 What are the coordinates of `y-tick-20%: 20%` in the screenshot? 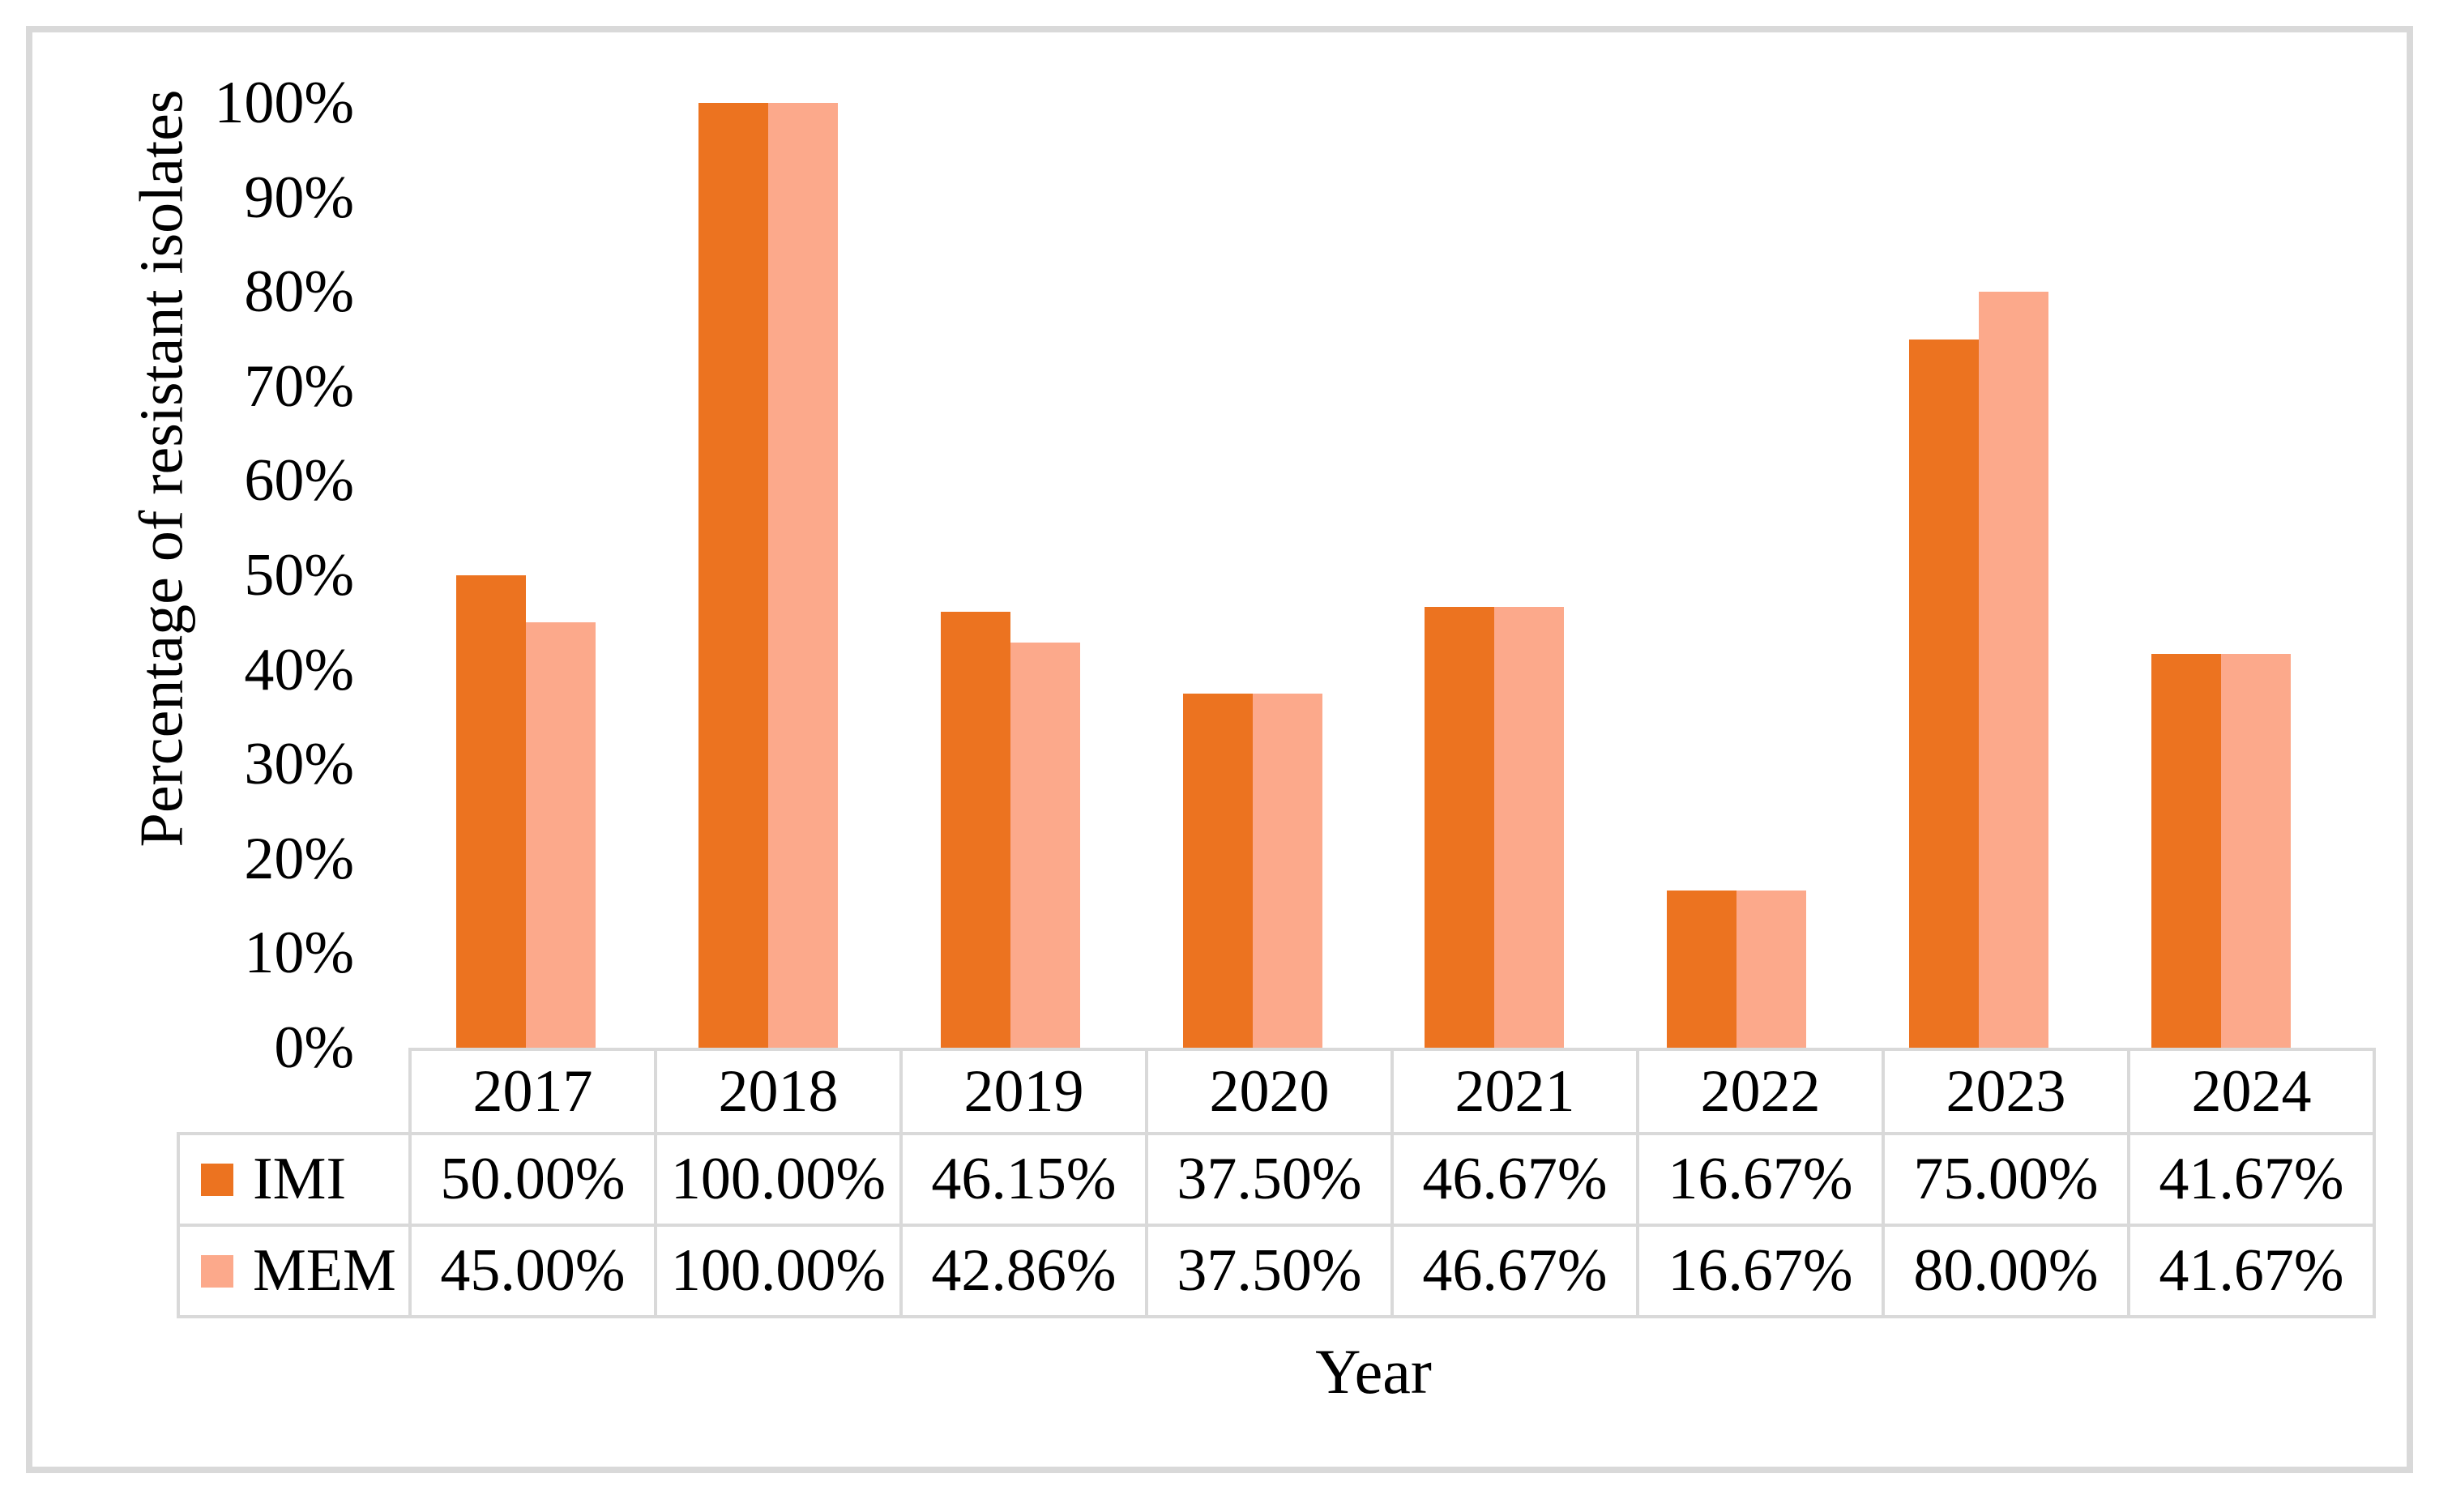 It's located at (299, 858).